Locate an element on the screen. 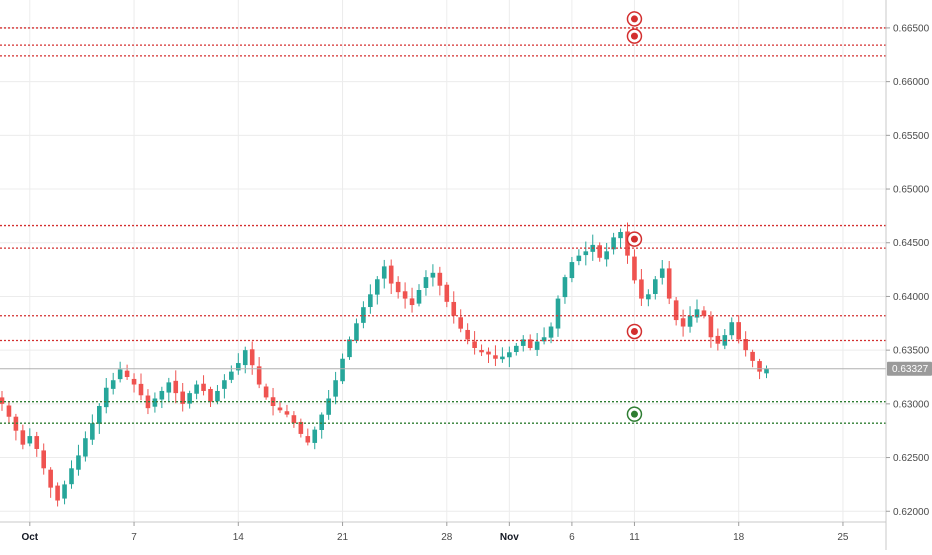  x-axis-ticks: Oct 7 14 21 28 Nov 6 11 18 25 is located at coordinates (435, 532).